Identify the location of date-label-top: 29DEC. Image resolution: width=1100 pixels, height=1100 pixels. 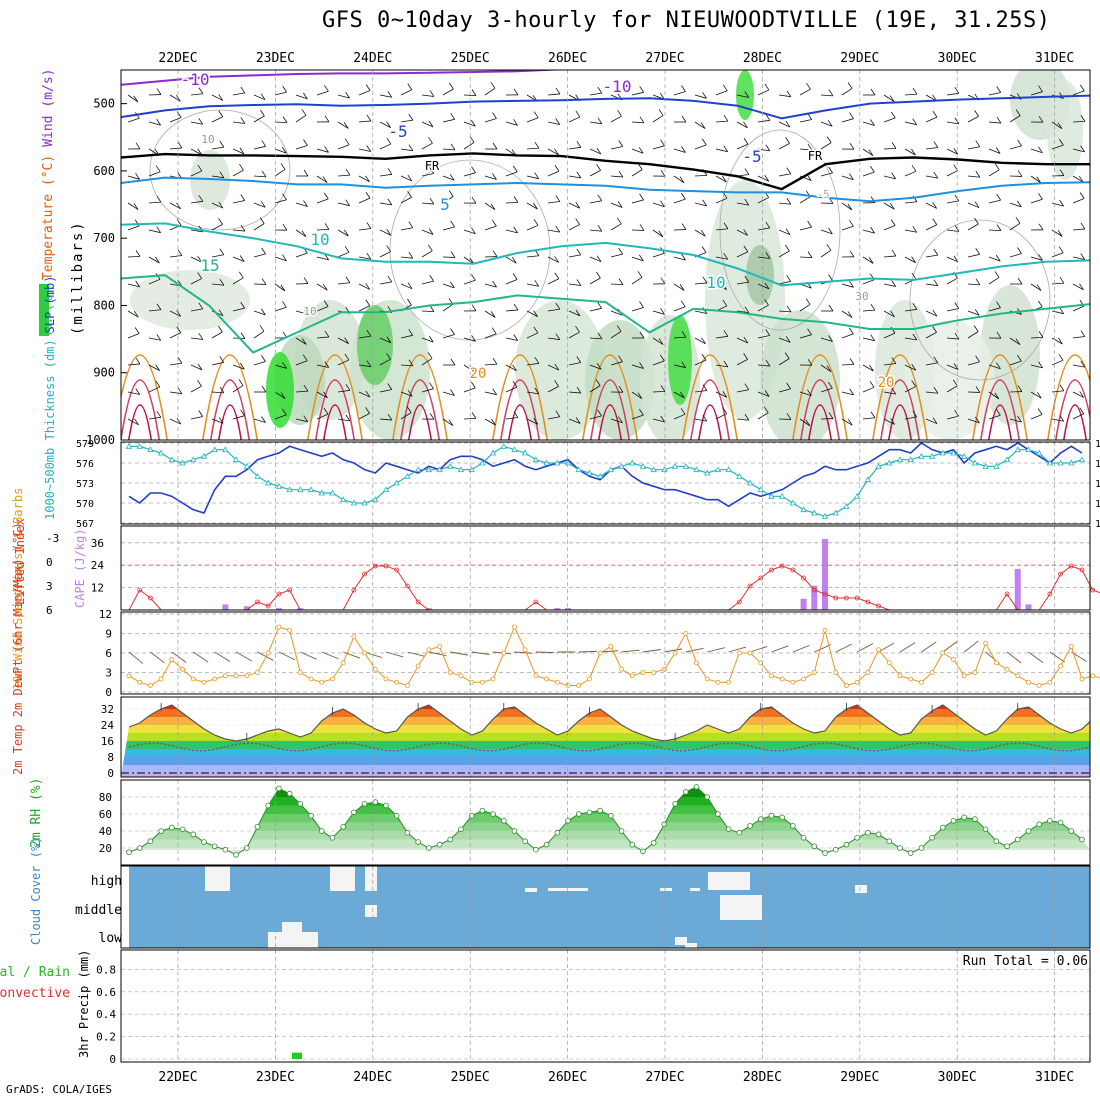
(859, 58).